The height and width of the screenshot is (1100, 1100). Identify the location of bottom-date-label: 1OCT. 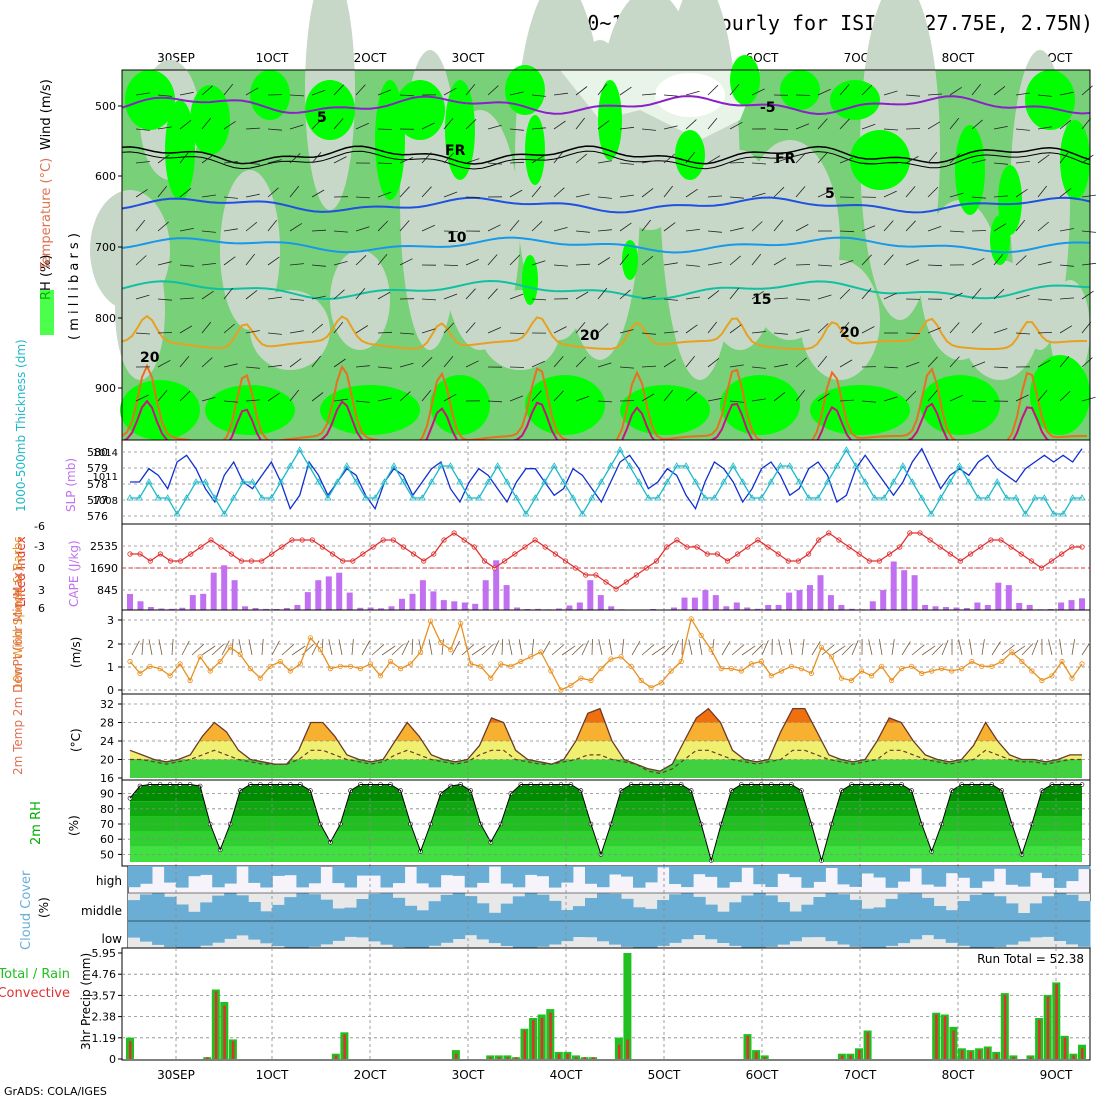
(272, 1075).